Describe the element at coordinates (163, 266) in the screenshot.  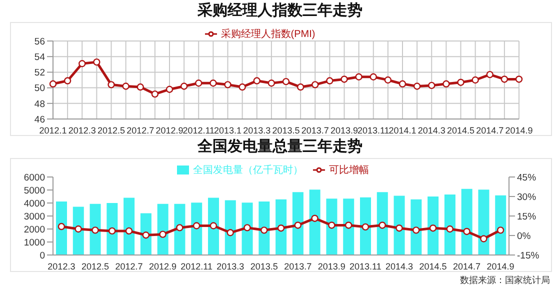
I see `x-tick-label: 2012.9` at that location.